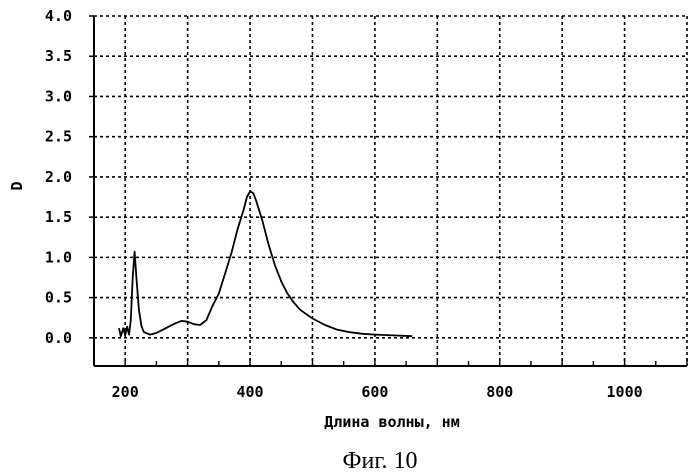  I want to click on x-tick-labels: 200 400 600 800 1000, so click(377, 392).